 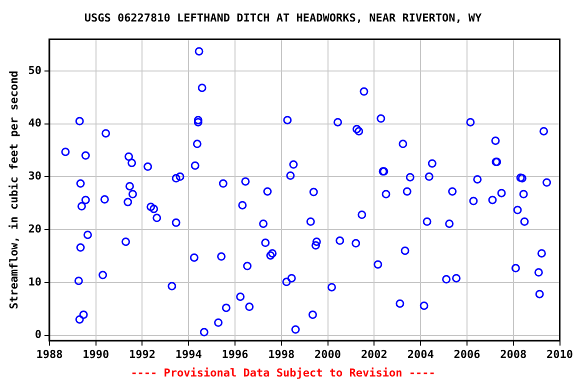 What do you see at coordinates (13, 190) in the screenshot?
I see `y-axis-title: Streamflow, in cubic feet per second` at bounding box center [13, 190].